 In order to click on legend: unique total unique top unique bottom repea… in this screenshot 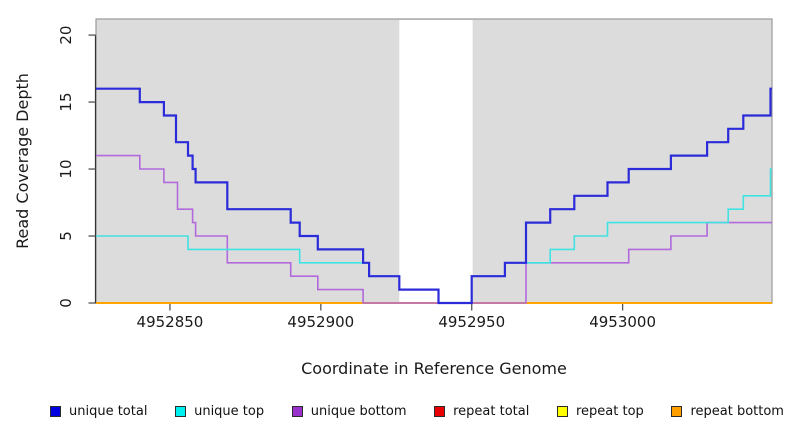, I will do `click(417, 411)`.